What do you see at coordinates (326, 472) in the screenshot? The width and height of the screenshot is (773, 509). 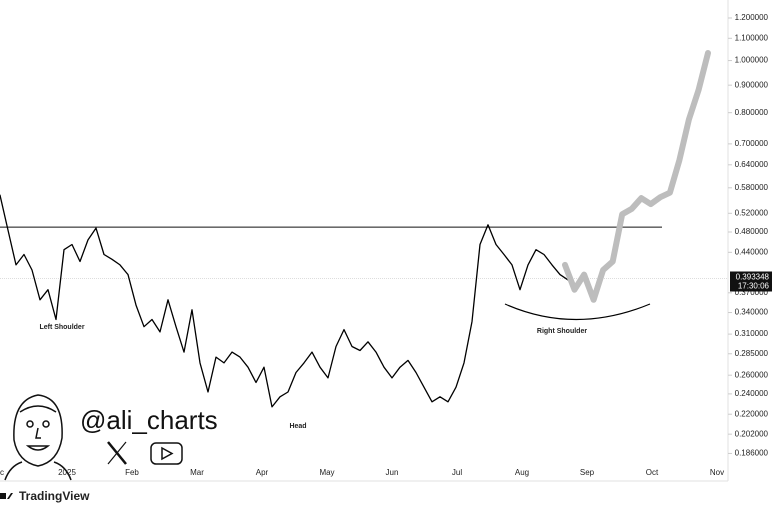 I see `x-tick-label: May` at bounding box center [326, 472].